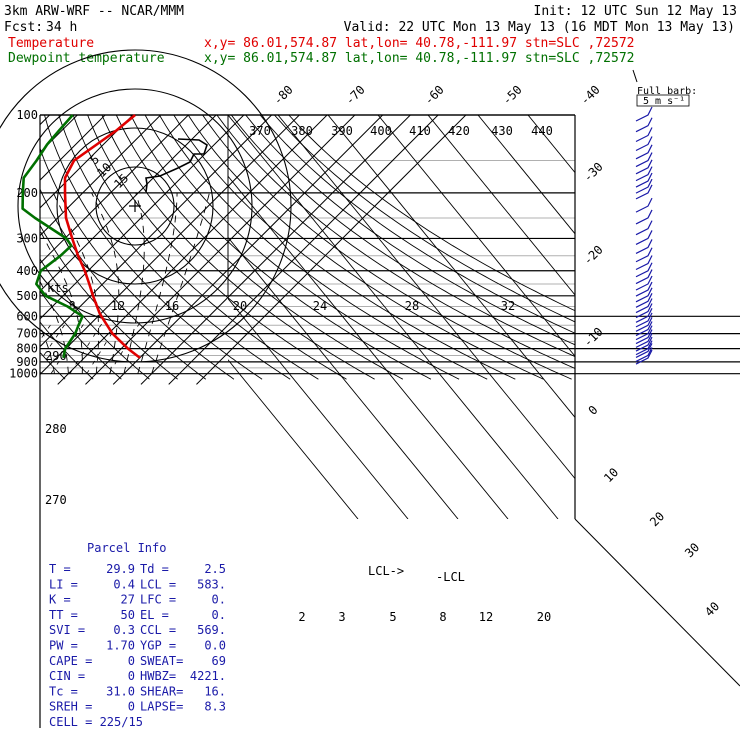  I want to click on hodograph-ring, so click(135, 206).